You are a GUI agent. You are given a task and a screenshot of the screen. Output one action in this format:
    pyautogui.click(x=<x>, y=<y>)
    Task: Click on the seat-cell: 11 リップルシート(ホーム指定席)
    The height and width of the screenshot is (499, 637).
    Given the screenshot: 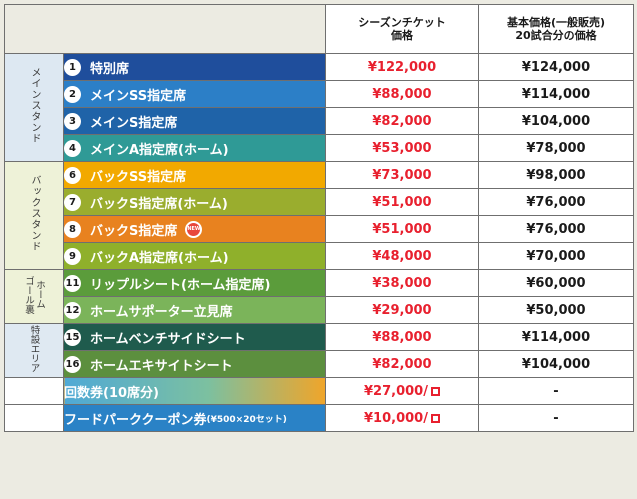 What is the action you would take?
    pyautogui.click(x=194, y=283)
    